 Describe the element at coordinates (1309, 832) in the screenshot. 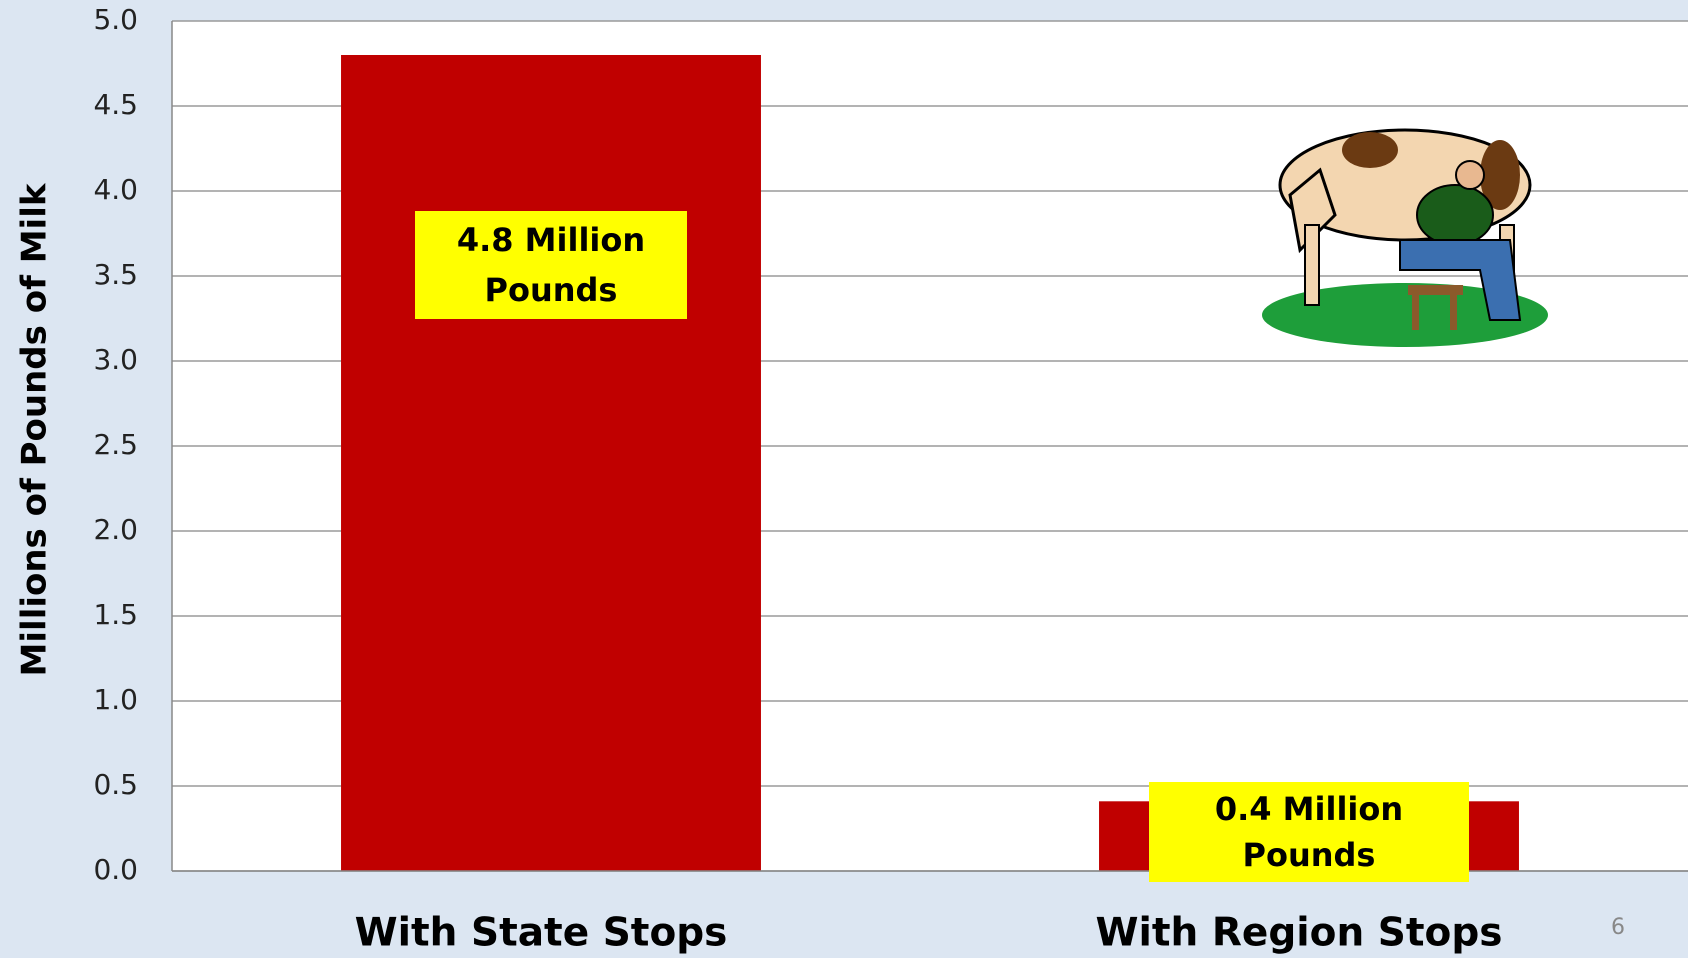

I see `value-label: 0.4 Million Pounds` at that location.